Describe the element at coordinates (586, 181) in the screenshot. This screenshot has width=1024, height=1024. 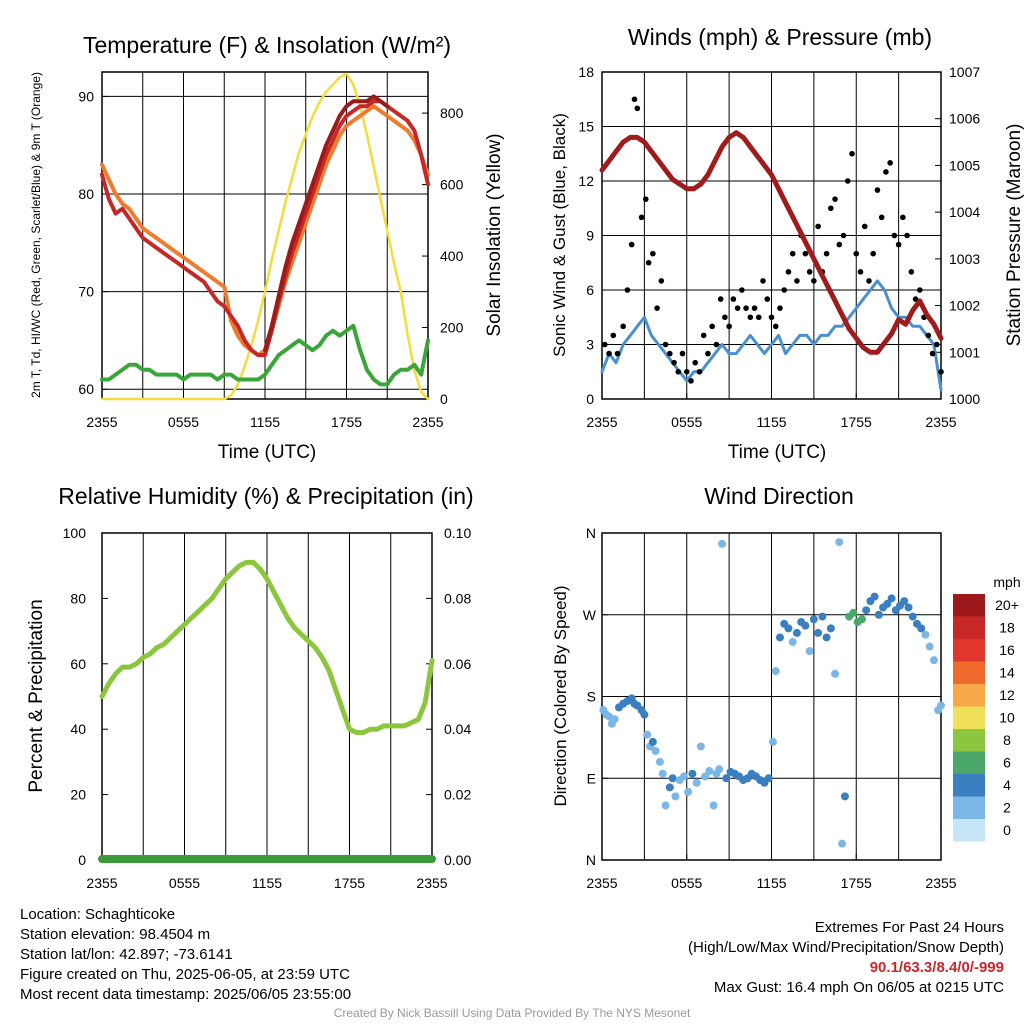
I see `y-tick-label: 12` at that location.